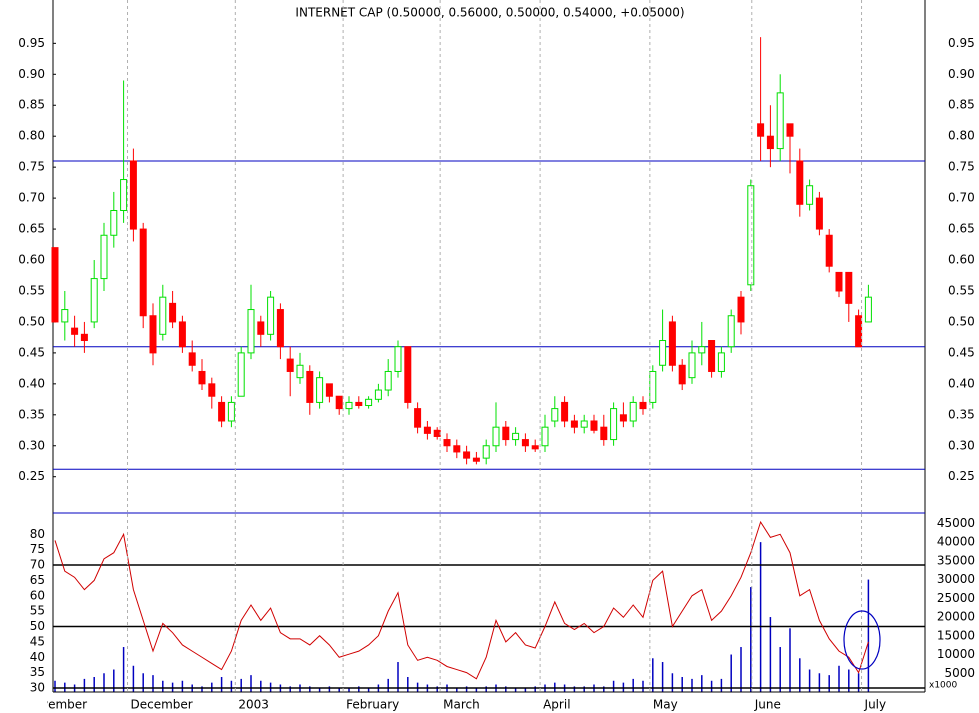 The image size is (979, 713). What do you see at coordinates (956, 560) in the screenshot?
I see `y2-tick-label: 35000` at bounding box center [956, 560].